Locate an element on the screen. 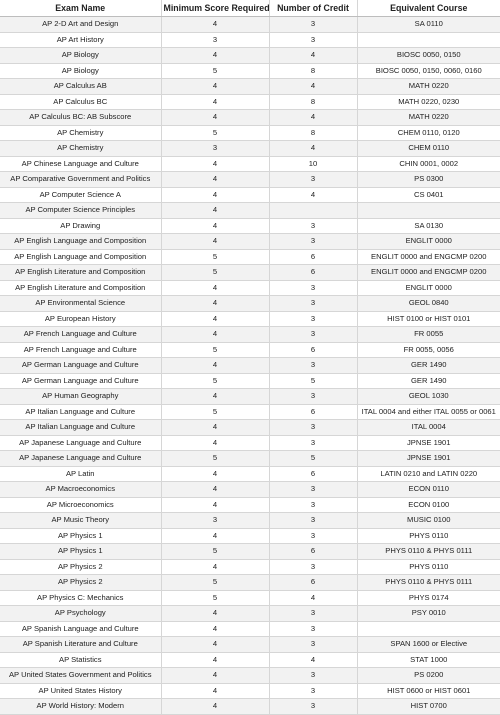  table-row: AP Drawing 4 3 SA 0130 is located at coordinates (250, 226).